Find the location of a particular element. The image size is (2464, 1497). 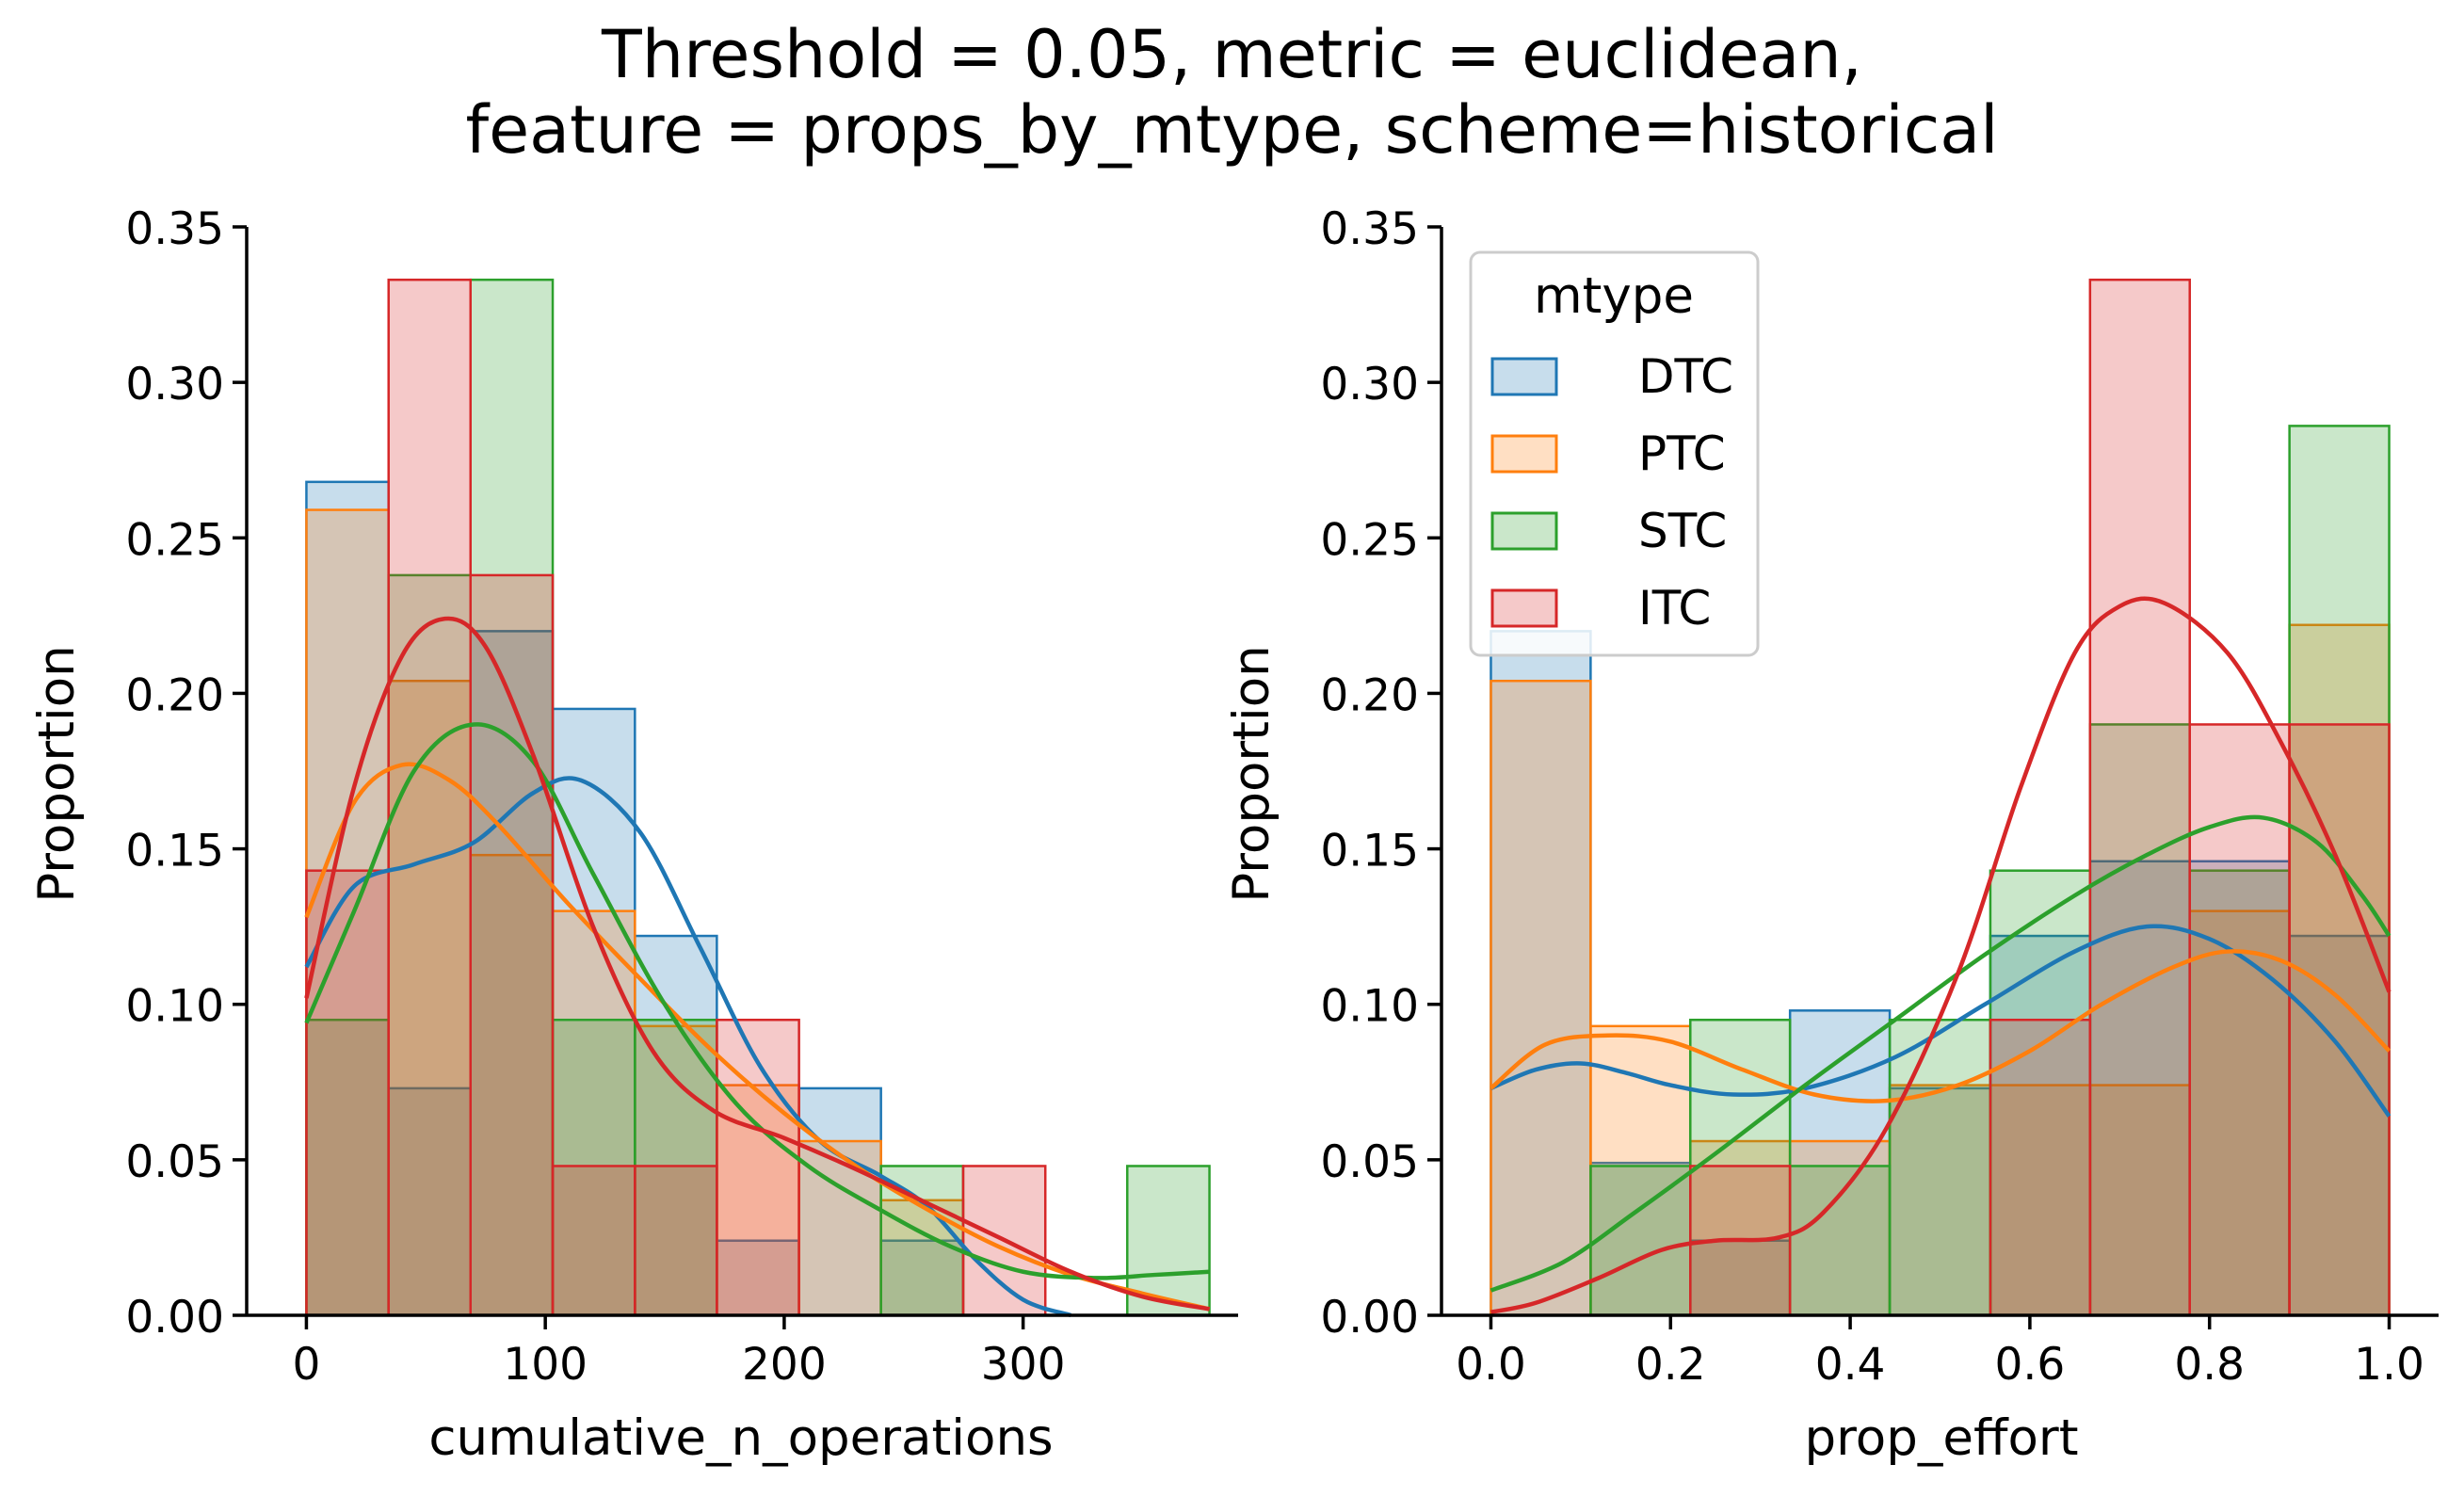

left-y-tick-label: 0.05 is located at coordinates (175, 1162).